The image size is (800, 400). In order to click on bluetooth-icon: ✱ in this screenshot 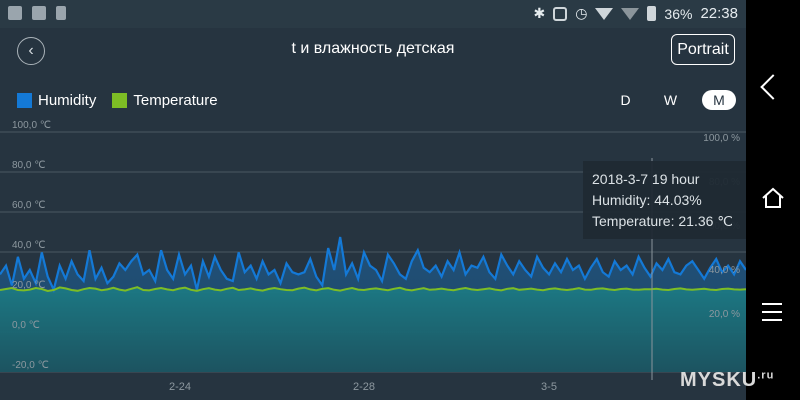, I will do `click(539, 13)`.